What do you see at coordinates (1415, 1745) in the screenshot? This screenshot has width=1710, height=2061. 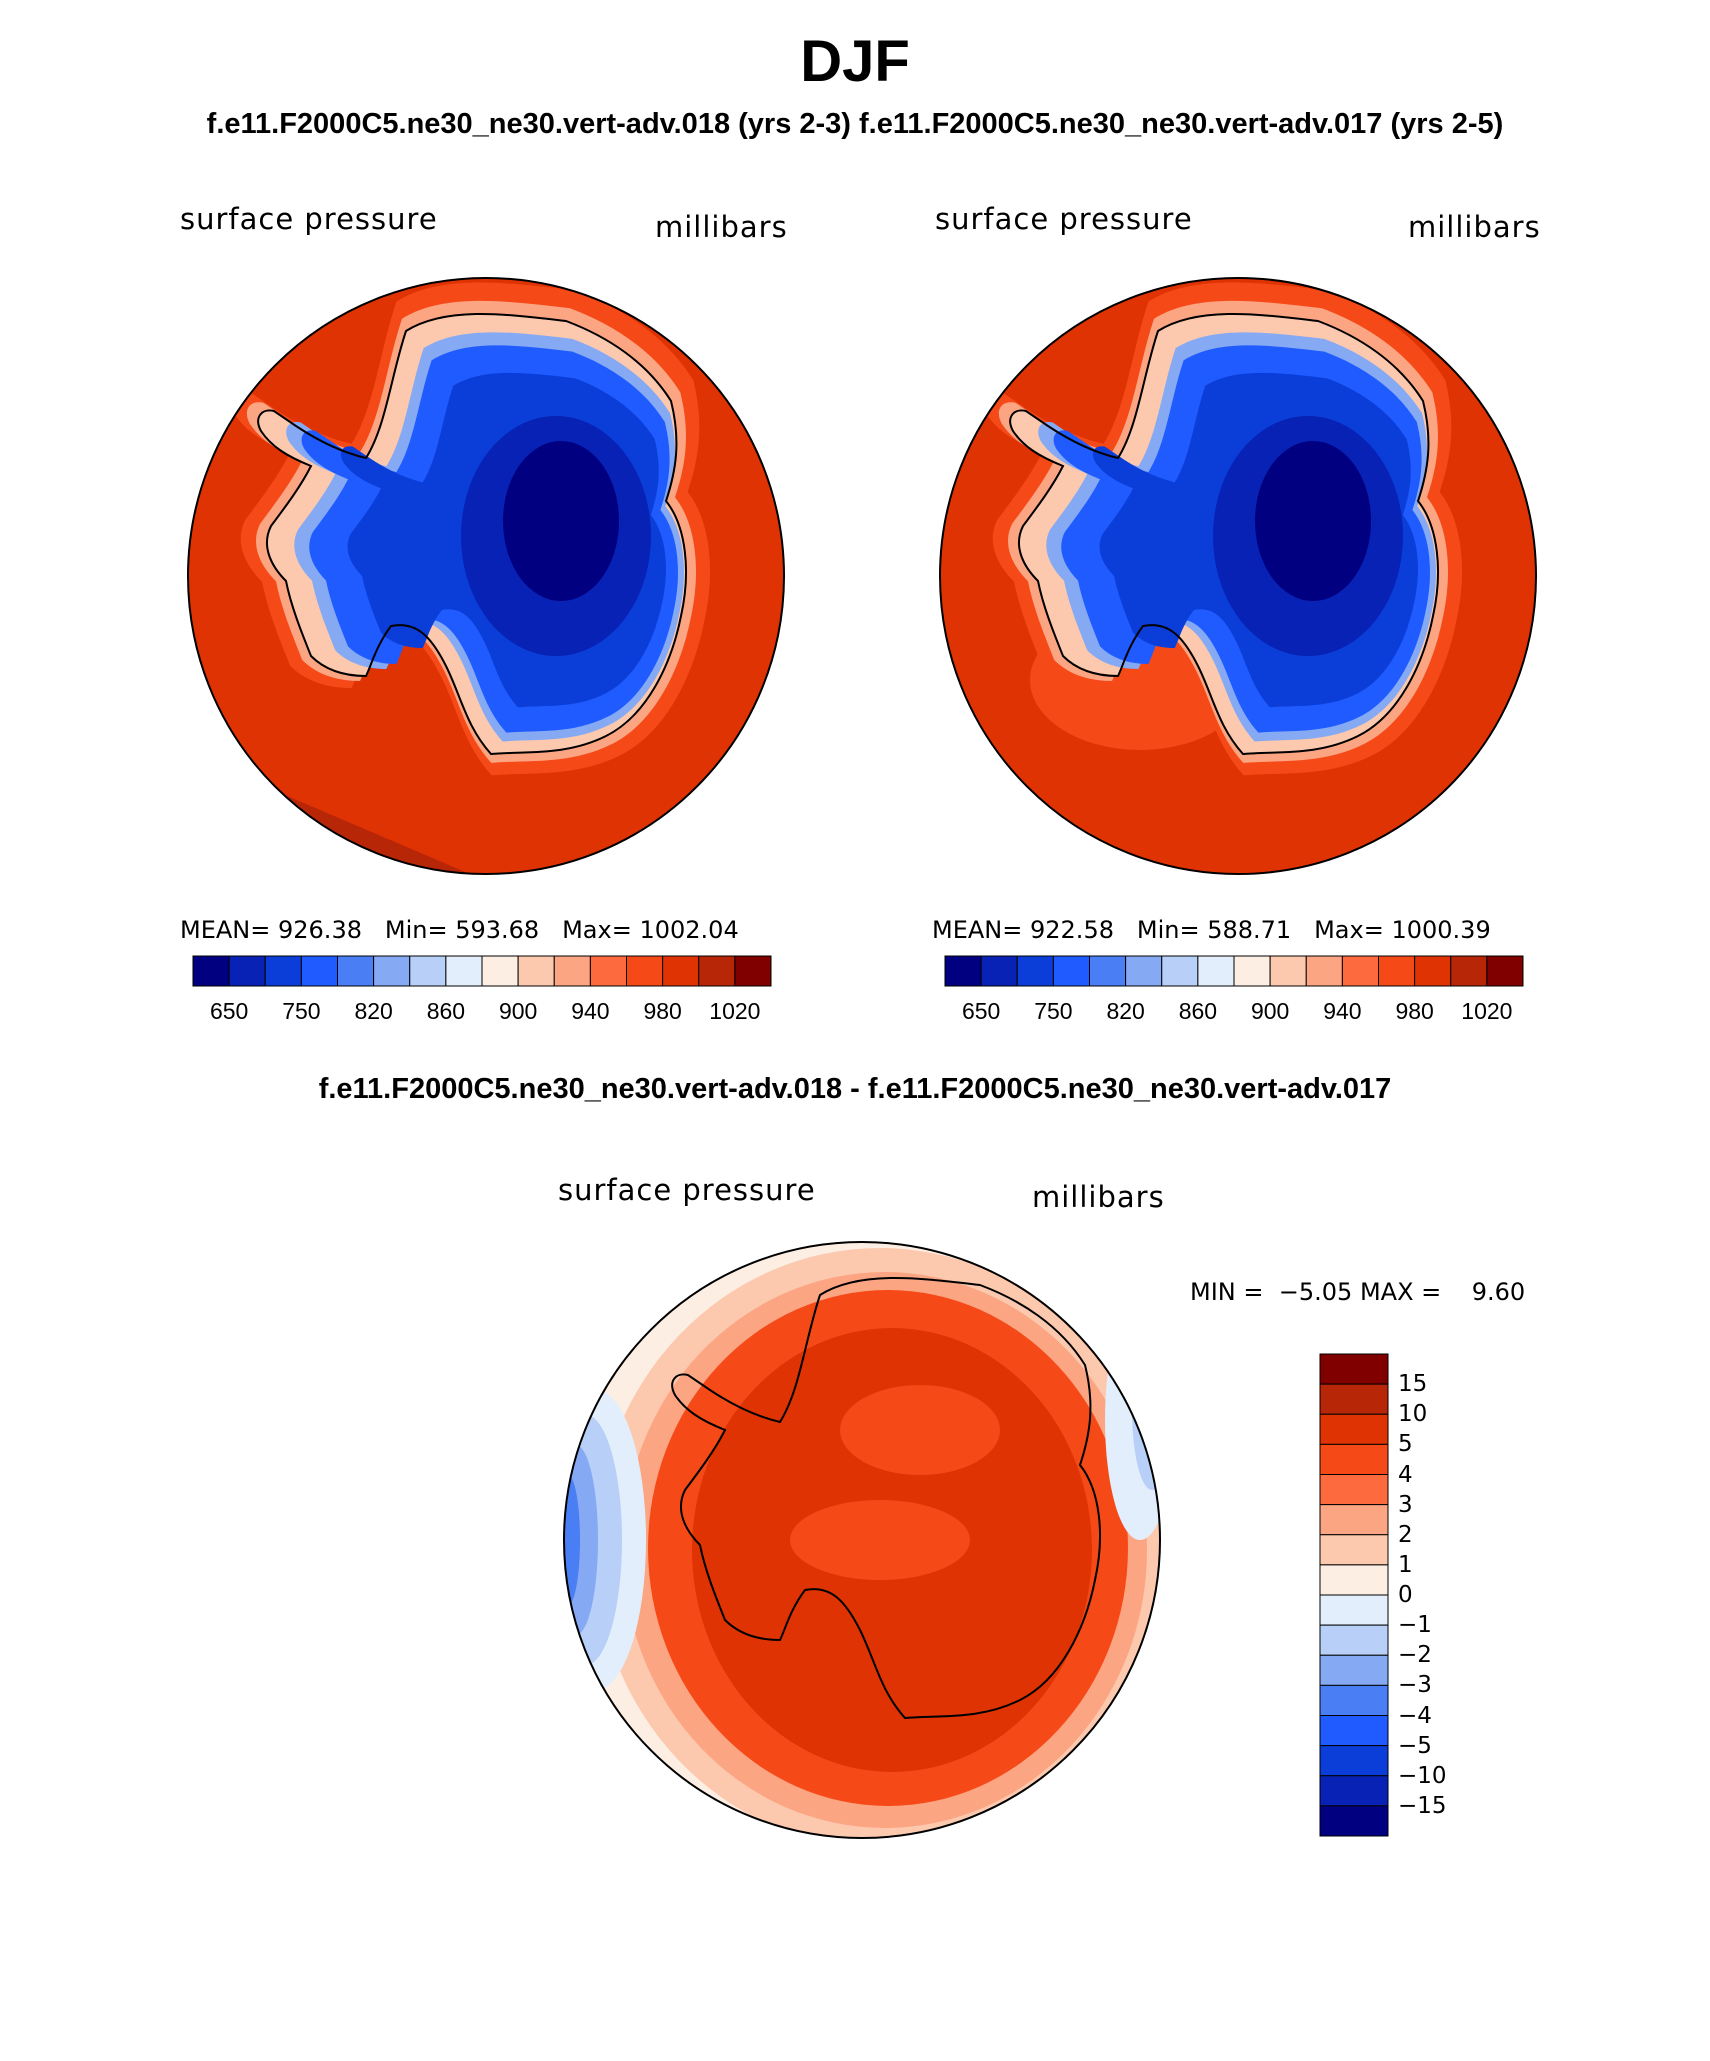 I see `diff-colorbar-tick-label: −5` at bounding box center [1415, 1745].